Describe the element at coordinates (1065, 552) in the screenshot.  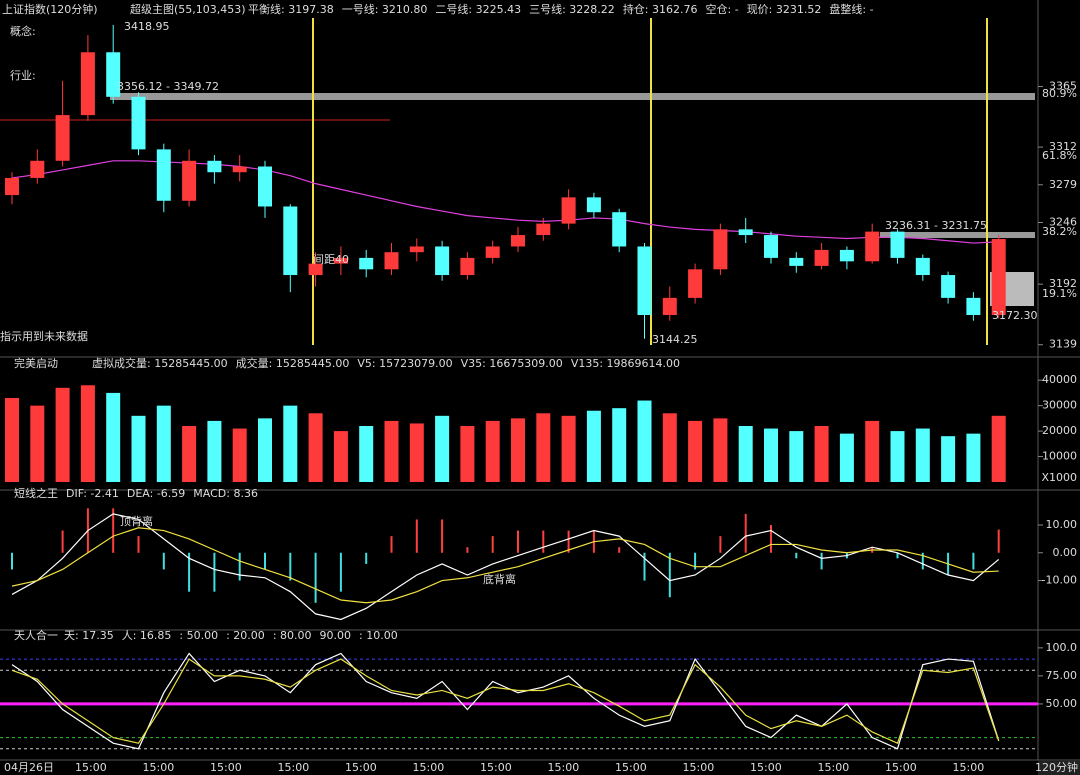
I see `y-tick-label: 0.00` at that location.